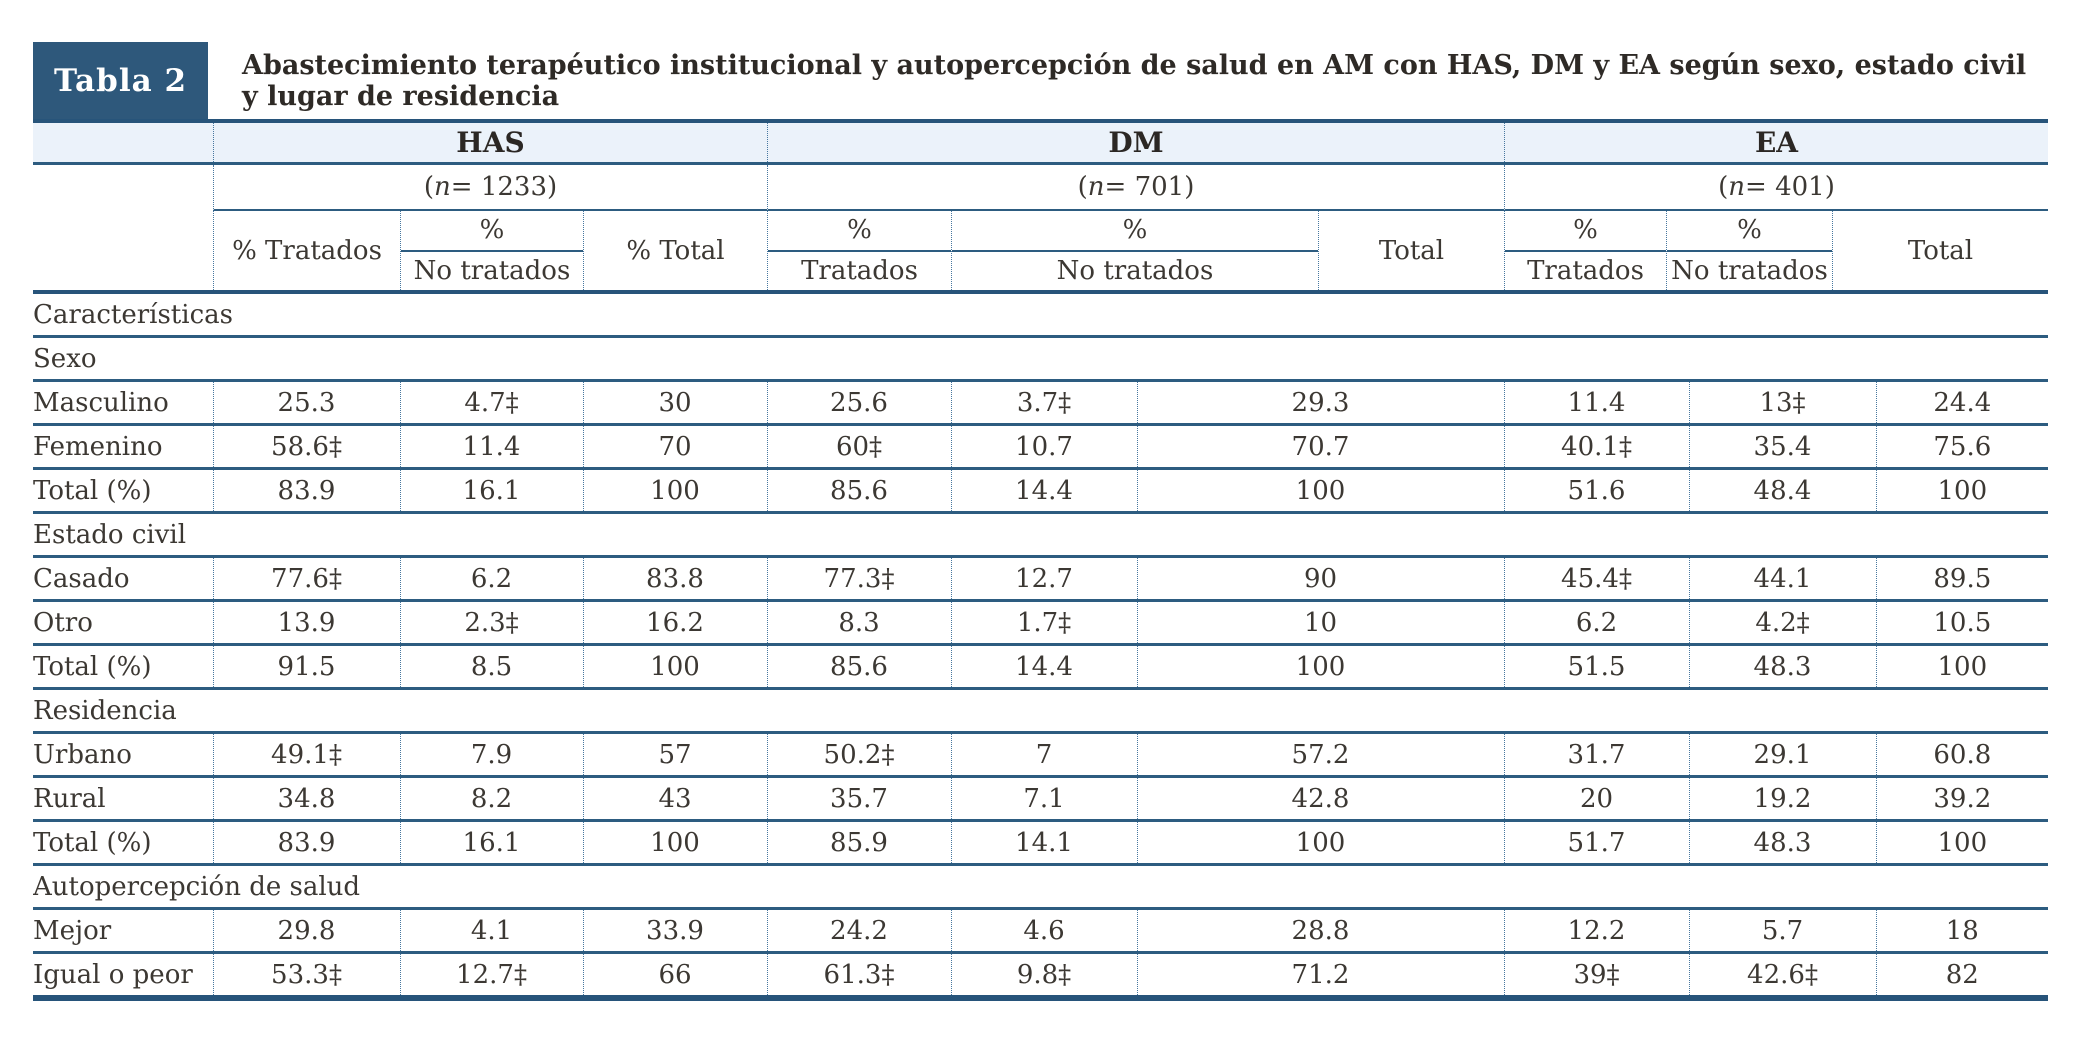 The image size is (2076, 1047). Describe the element at coordinates (1962, 403) in the screenshot. I see `value-cell: 24.4` at that location.